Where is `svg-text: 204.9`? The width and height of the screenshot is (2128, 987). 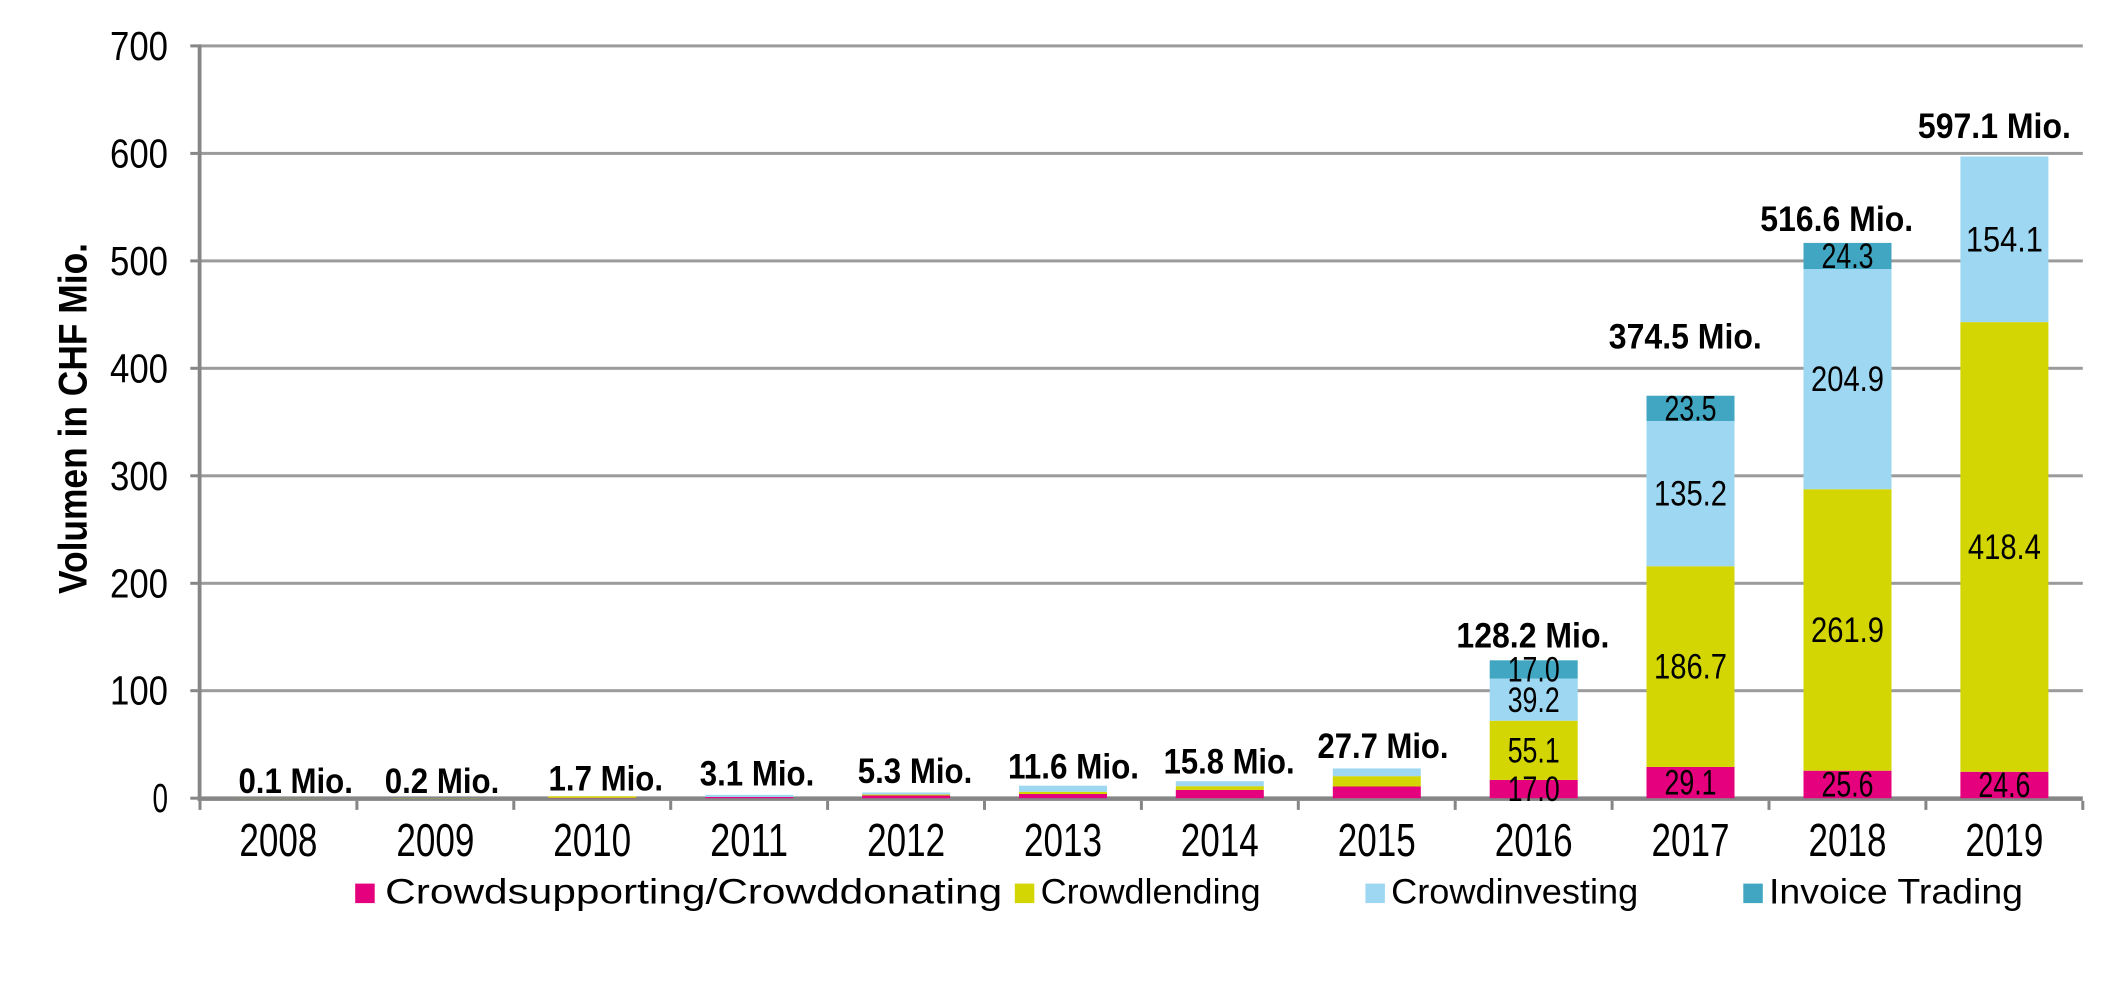
svg-text: 204.9 is located at coordinates (1847, 379).